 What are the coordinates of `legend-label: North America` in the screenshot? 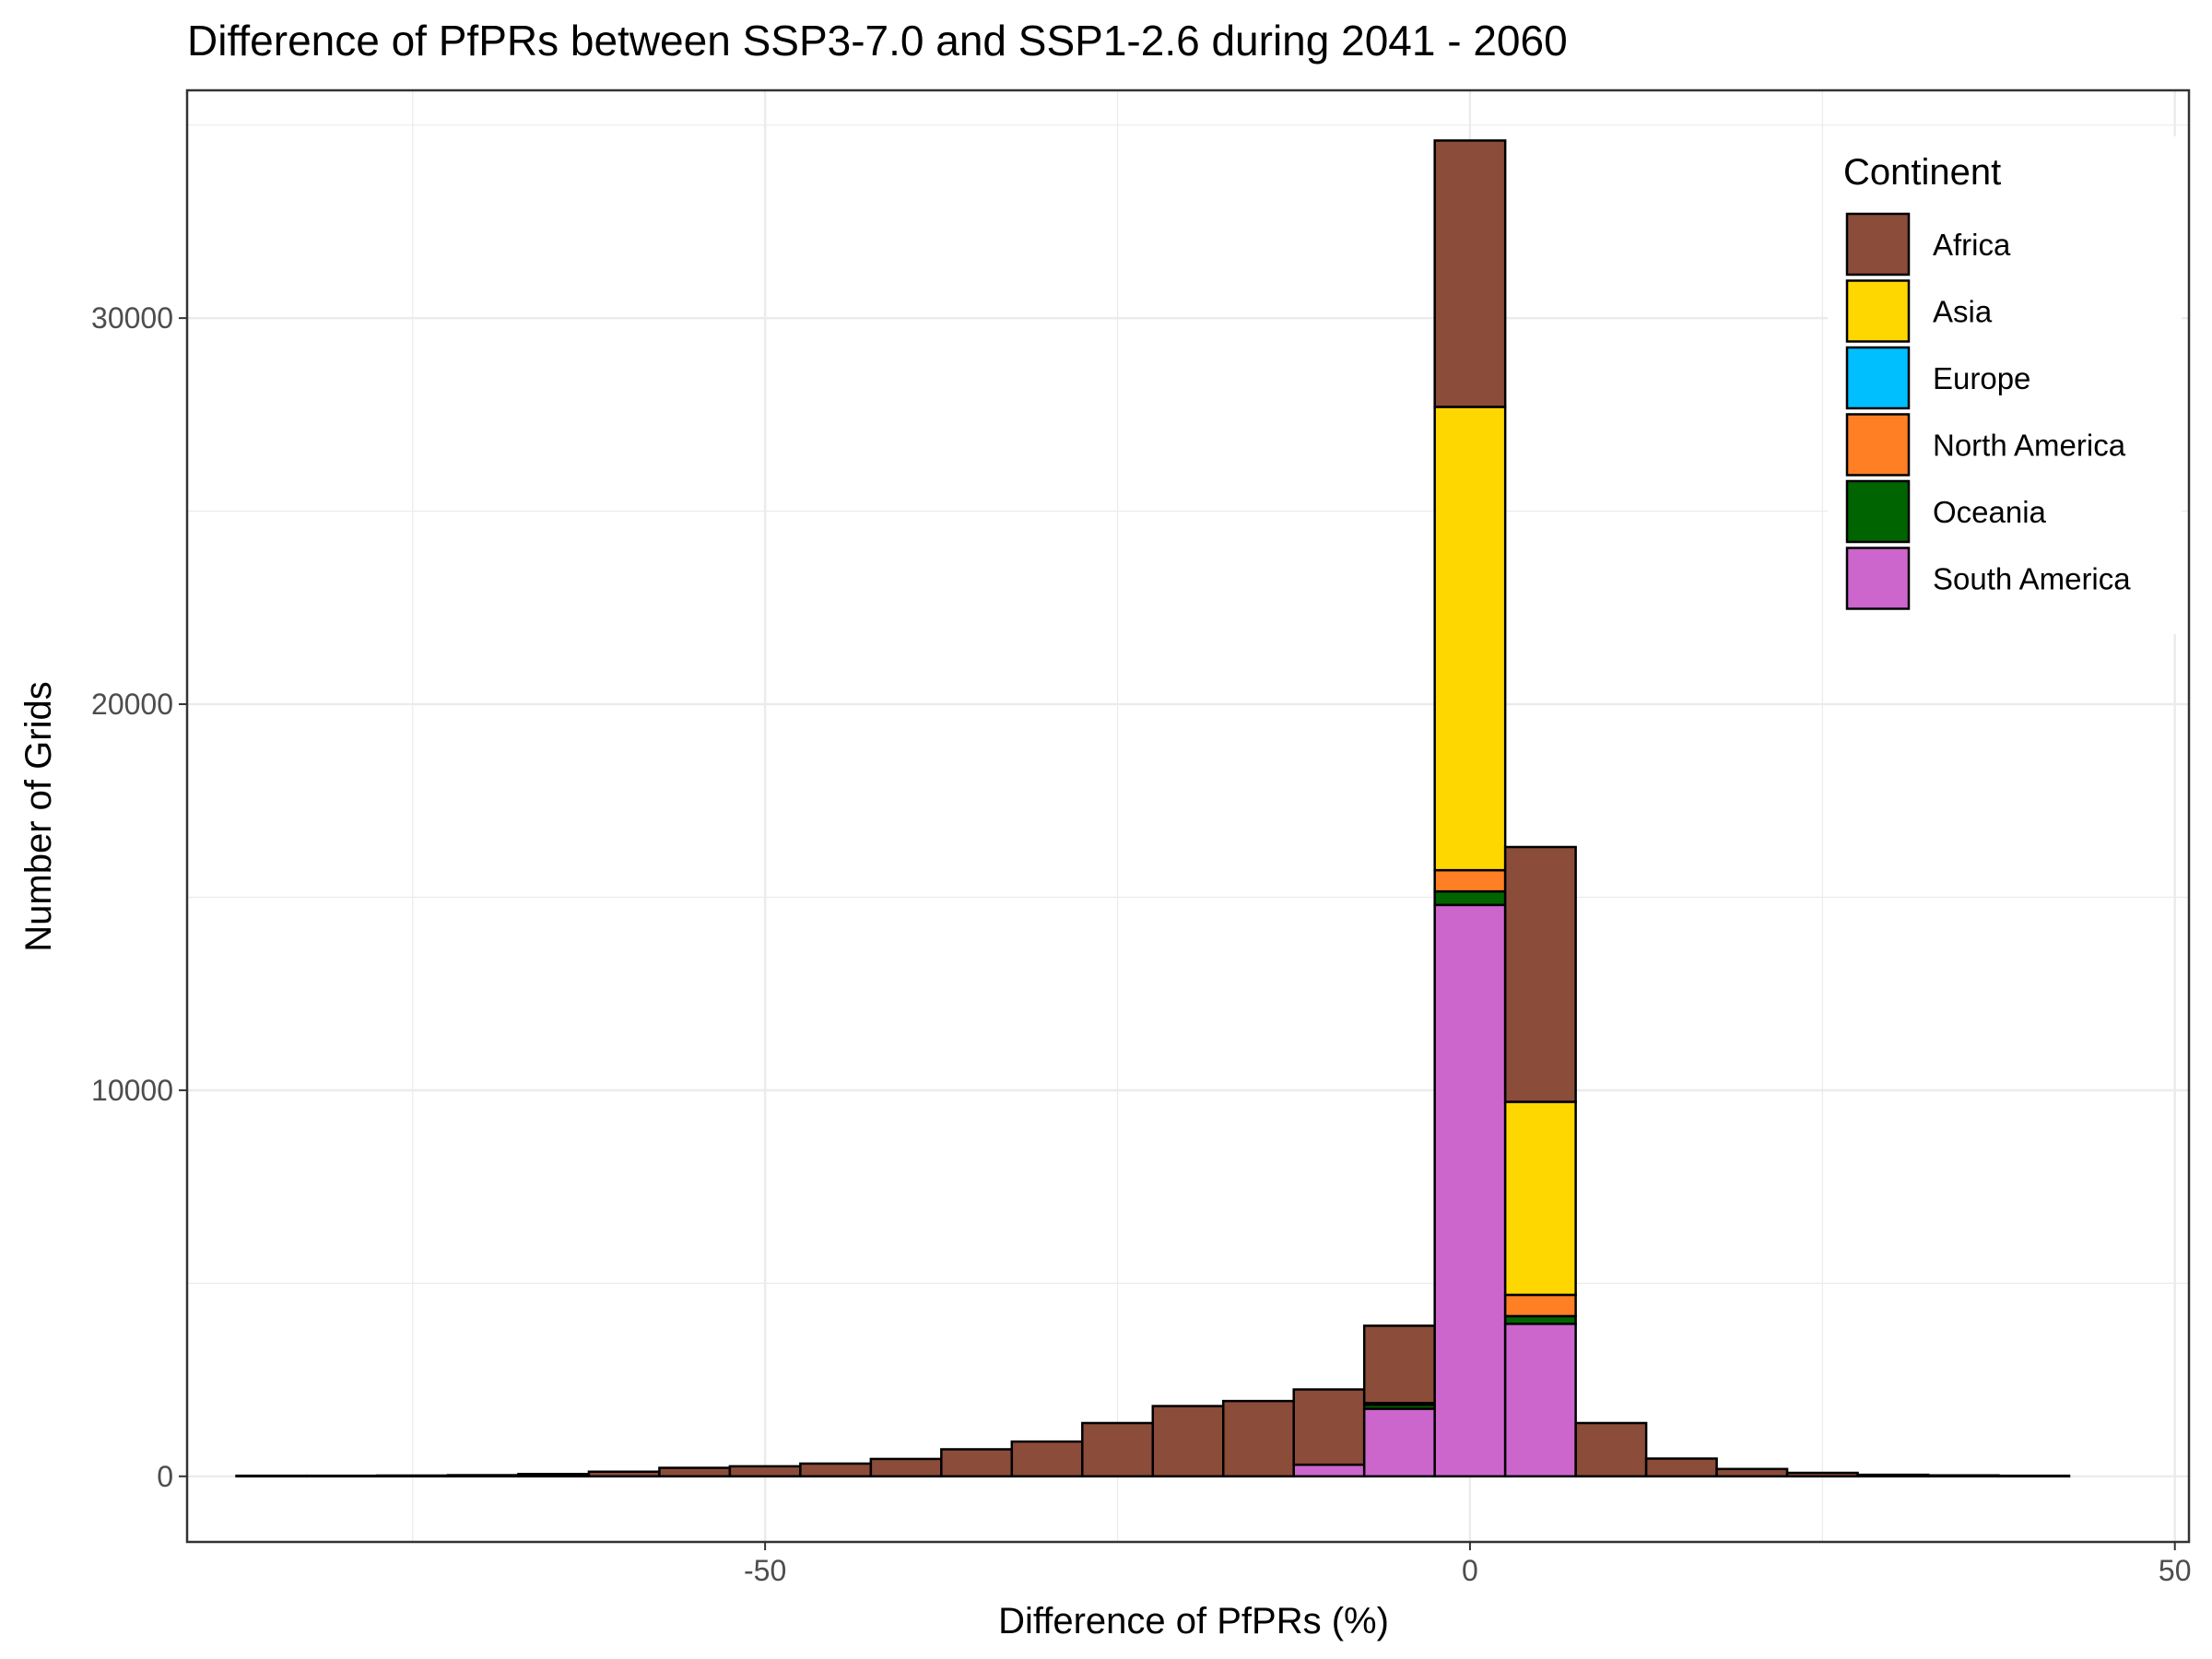 It's located at (2029, 446).